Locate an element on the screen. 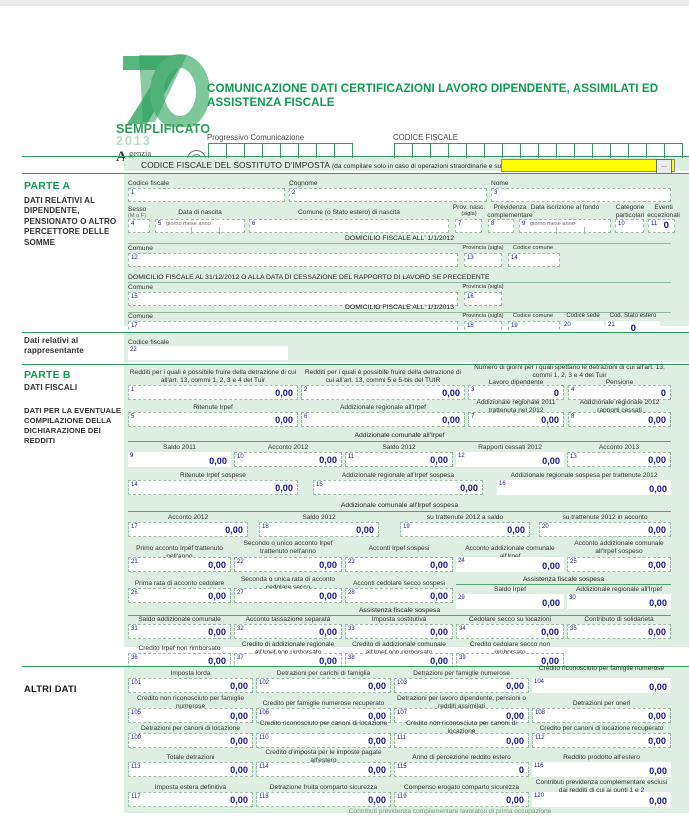 Image resolution: width=689 pixels, height=816 pixels. field-b14-number: 14 is located at coordinates (134, 485).